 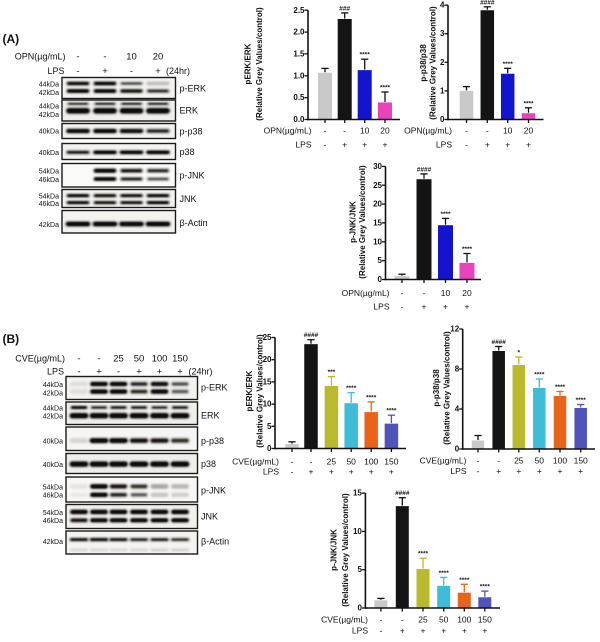 I want to click on svg-text: 1, so click(x=442, y=90).